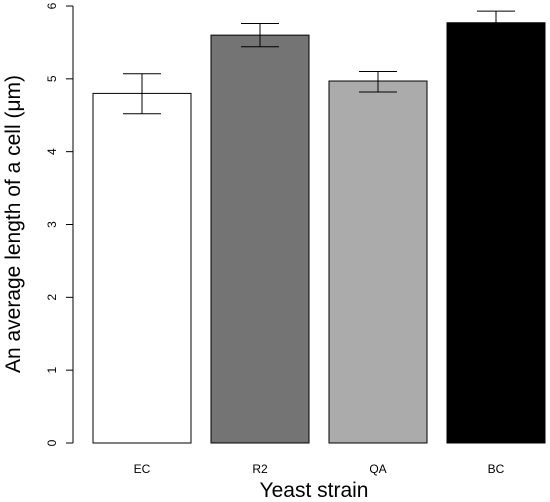  What do you see at coordinates (319, 469) in the screenshot?
I see `x-tick-labels: EC R2 QA BC` at bounding box center [319, 469].